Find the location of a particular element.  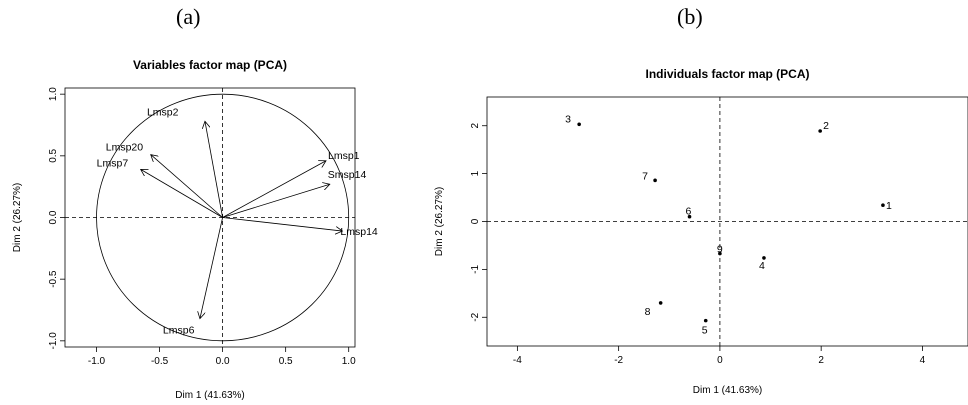

panel-label-a: (a) is located at coordinates (188, 16).